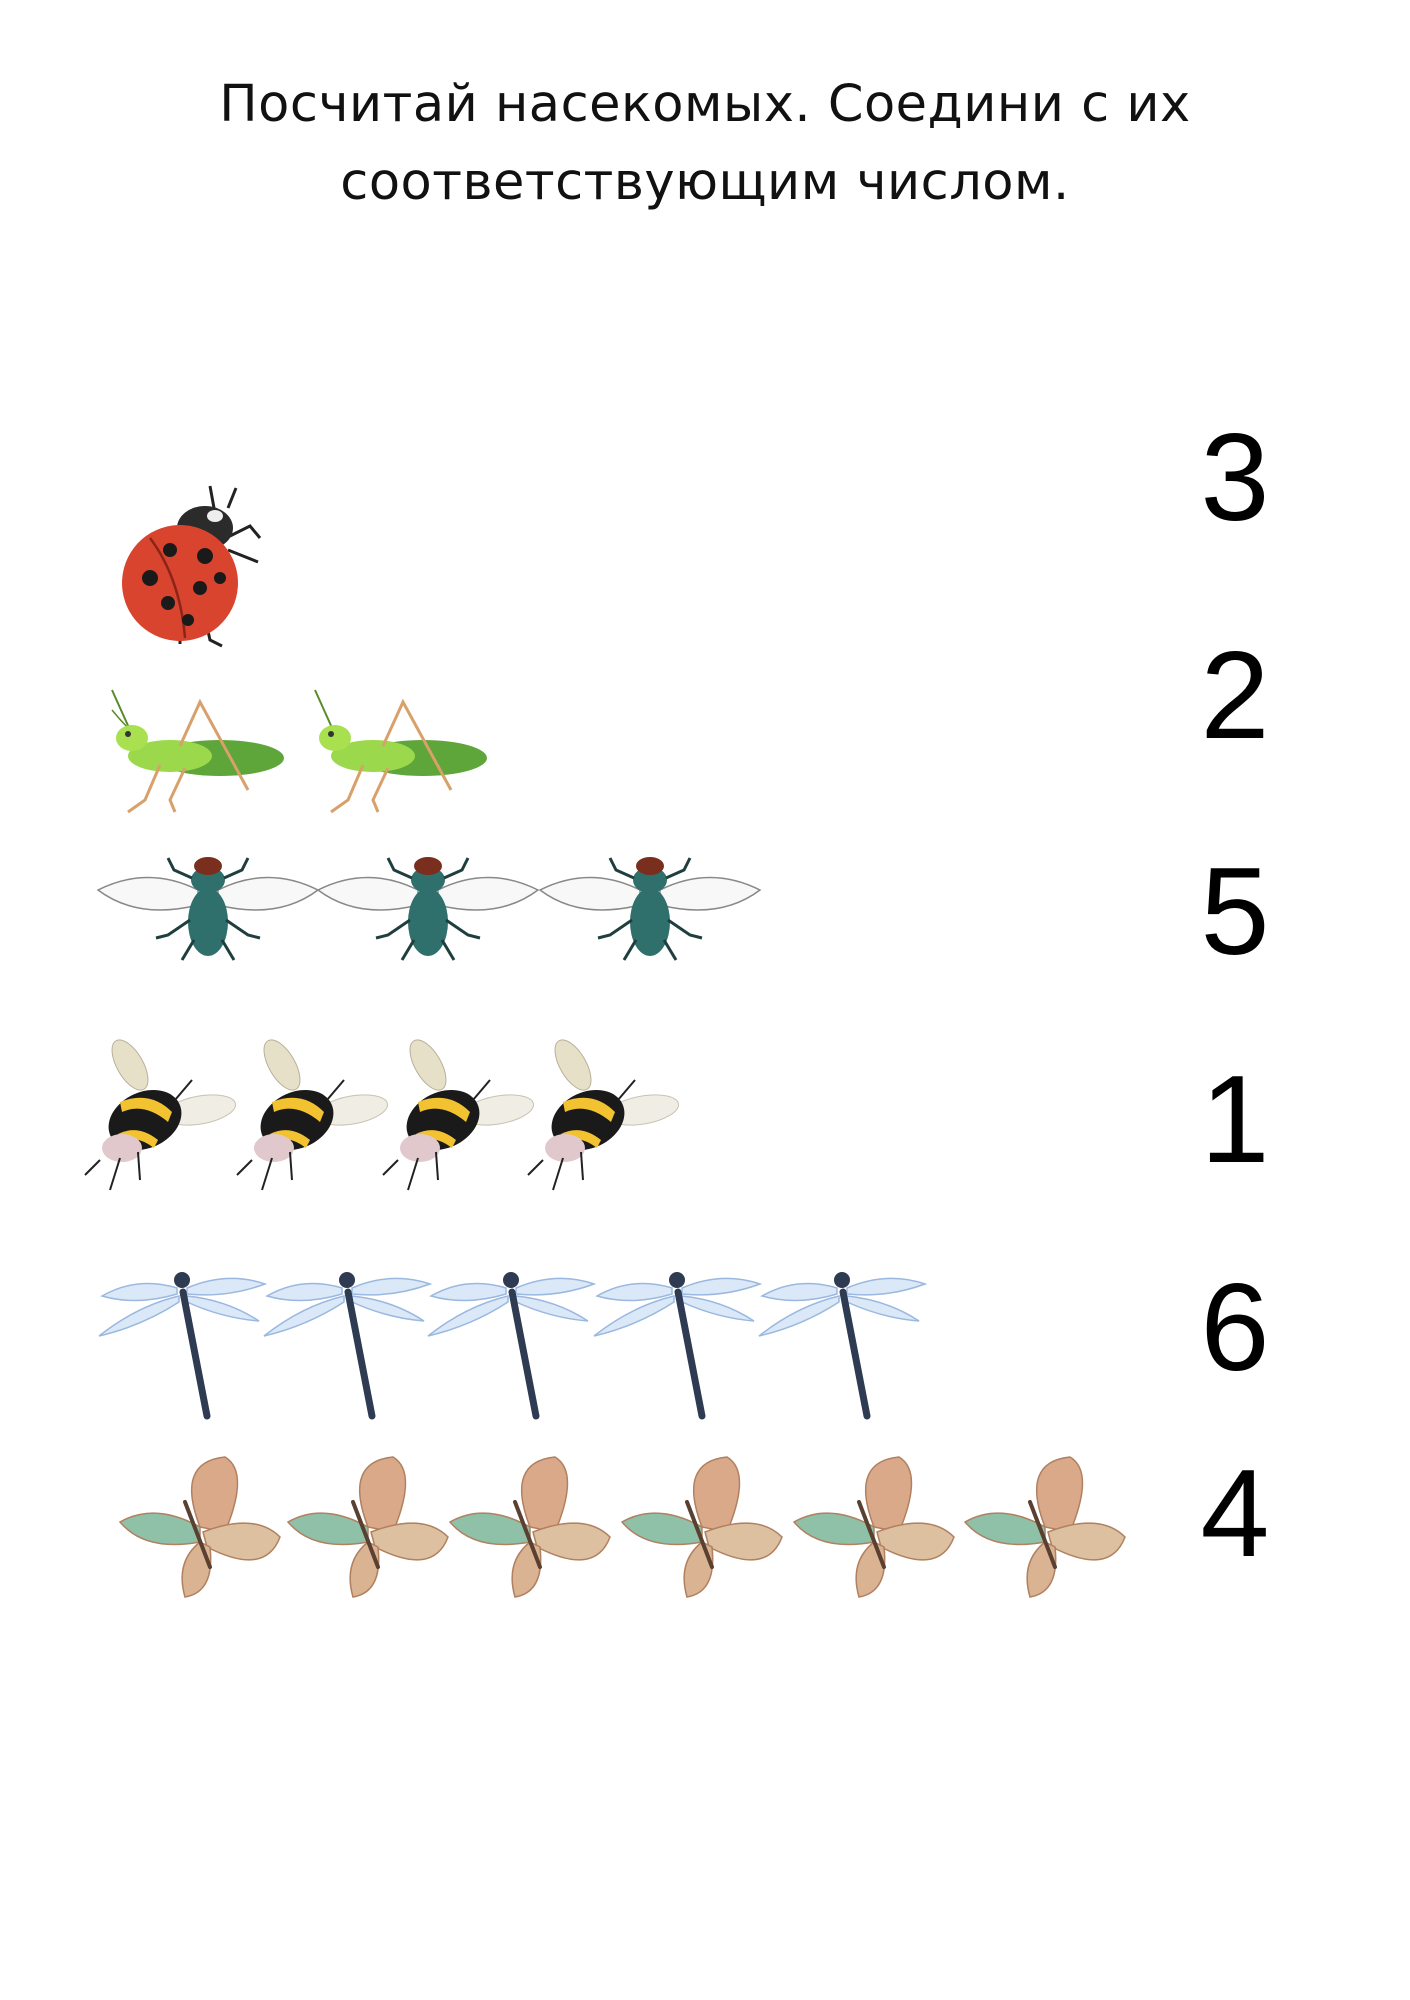 The width and height of the screenshot is (1410, 2000). Describe the element at coordinates (1235, 1514) in the screenshot. I see `number-4: 4` at that location.